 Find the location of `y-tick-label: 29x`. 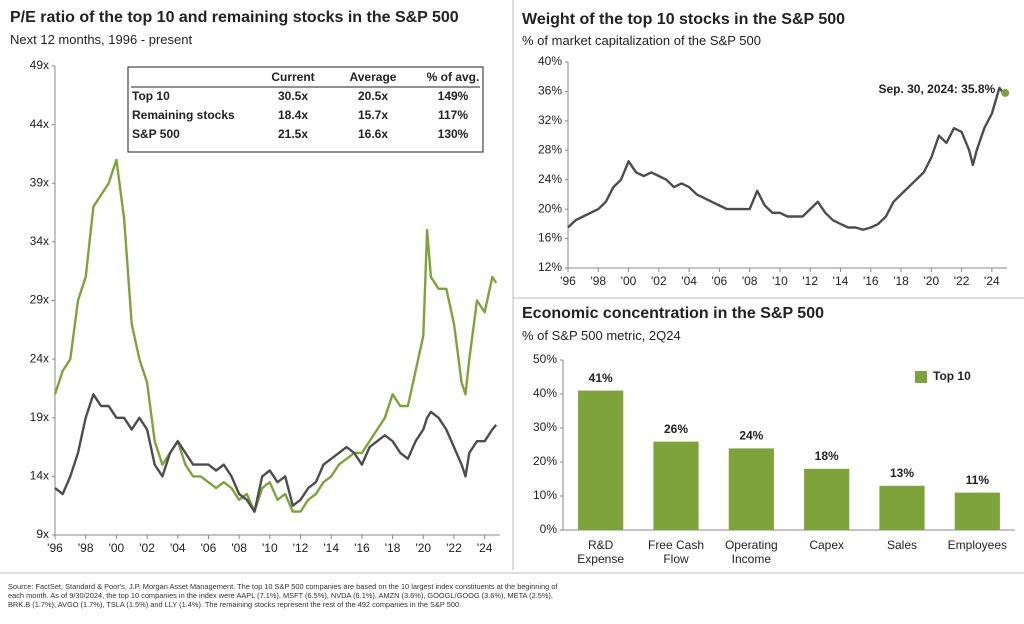

y-tick-label: 29x is located at coordinates (39, 300).